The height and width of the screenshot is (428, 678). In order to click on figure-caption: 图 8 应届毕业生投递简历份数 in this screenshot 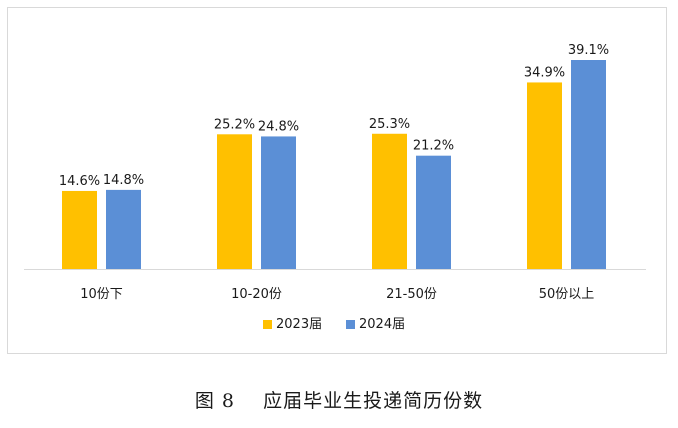, I will do `click(339, 401)`.